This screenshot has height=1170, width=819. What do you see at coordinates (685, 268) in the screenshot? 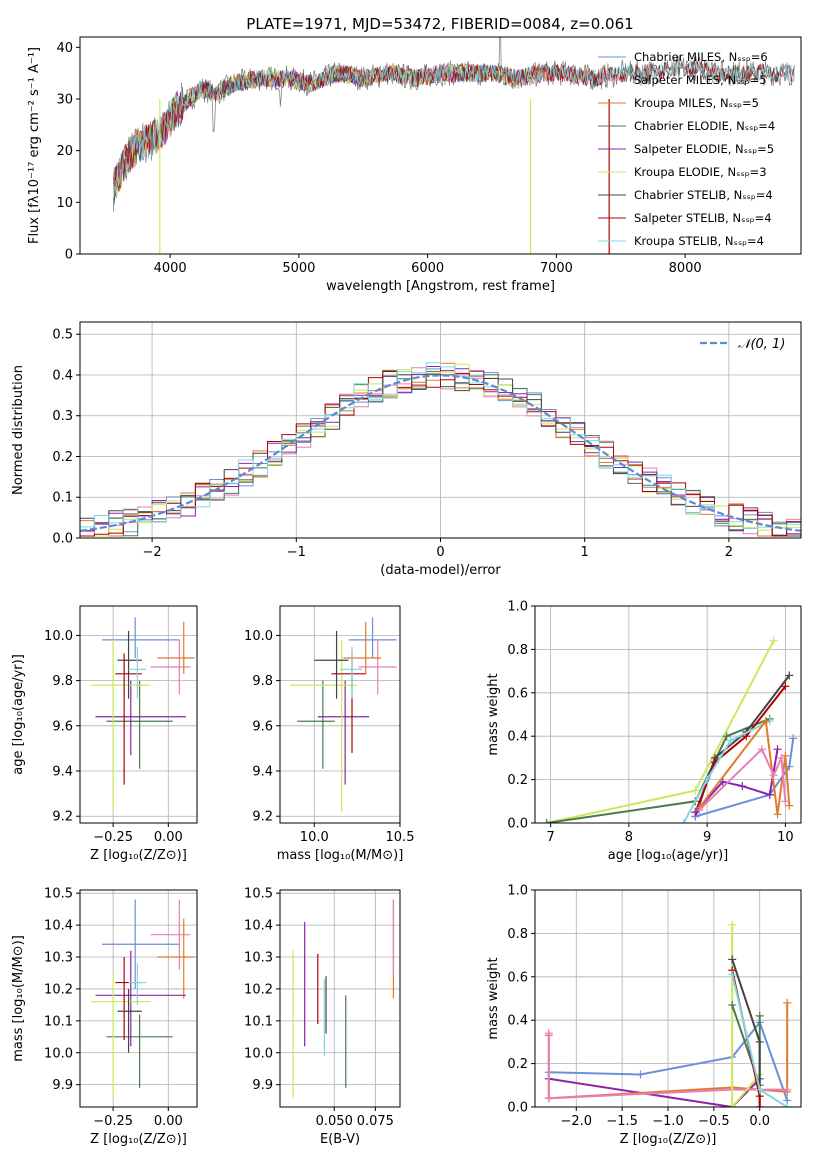
I see `x-tick-label: 8000` at bounding box center [685, 268].